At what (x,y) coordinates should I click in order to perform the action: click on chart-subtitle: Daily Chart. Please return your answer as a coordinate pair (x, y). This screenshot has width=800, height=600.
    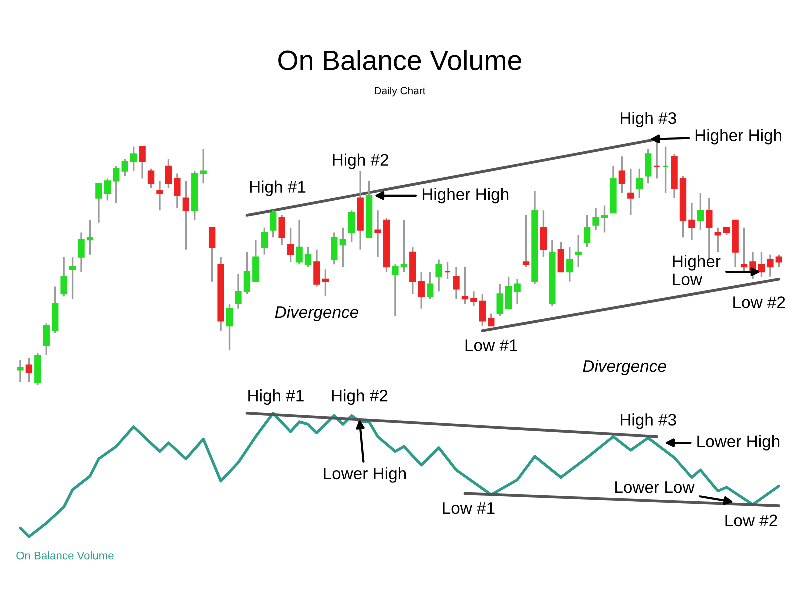
    Looking at the image, I should click on (400, 91).